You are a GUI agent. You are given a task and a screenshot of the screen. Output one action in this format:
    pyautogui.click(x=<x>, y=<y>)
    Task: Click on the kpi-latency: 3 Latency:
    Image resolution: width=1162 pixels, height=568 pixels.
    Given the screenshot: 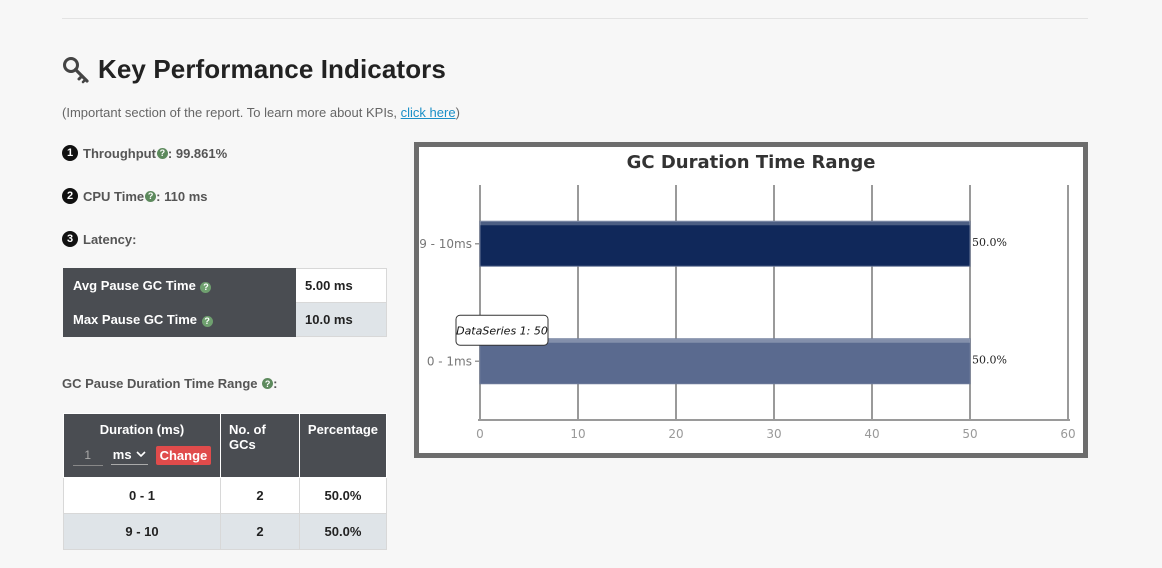 What is the action you would take?
    pyautogui.click(x=99, y=239)
    